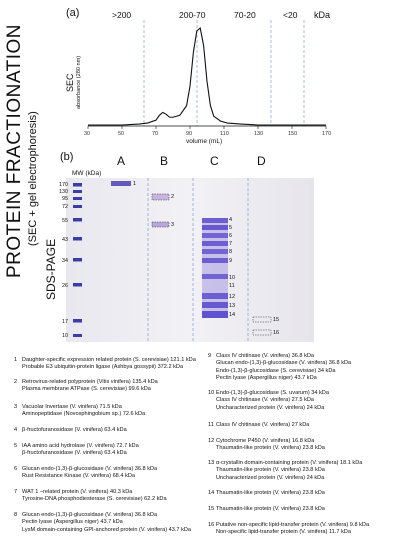 Image resolution: width=400 pixels, height=550 pixels. What do you see at coordinates (63, 192) in the screenshot?
I see `mw-label: 130` at bounding box center [63, 192].